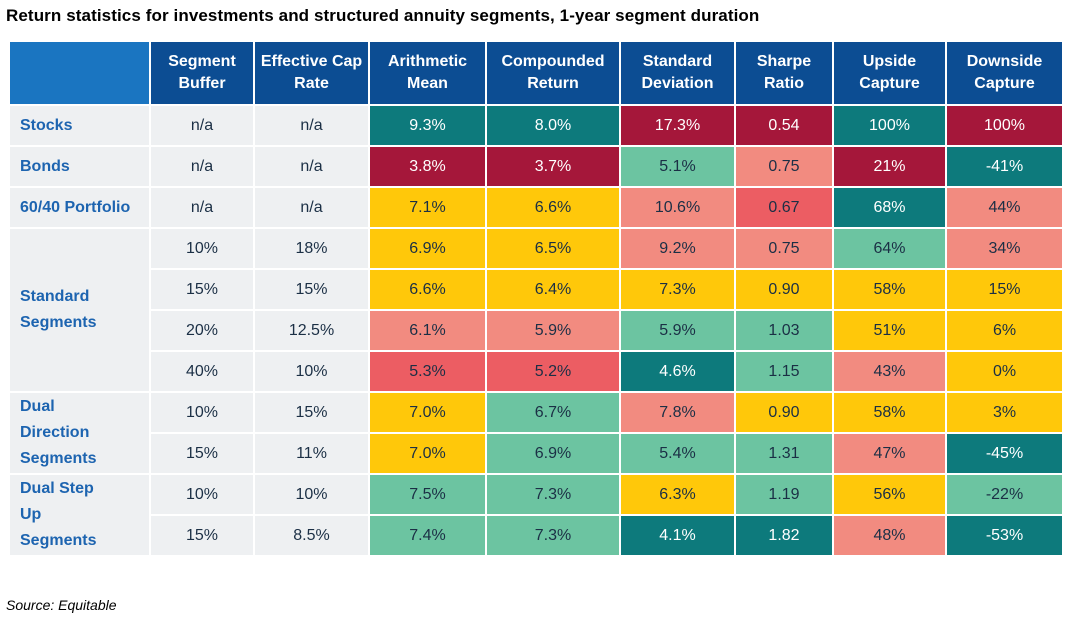 The width and height of the screenshot is (1079, 617). I want to click on table-cell: 7.8%, so click(677, 412).